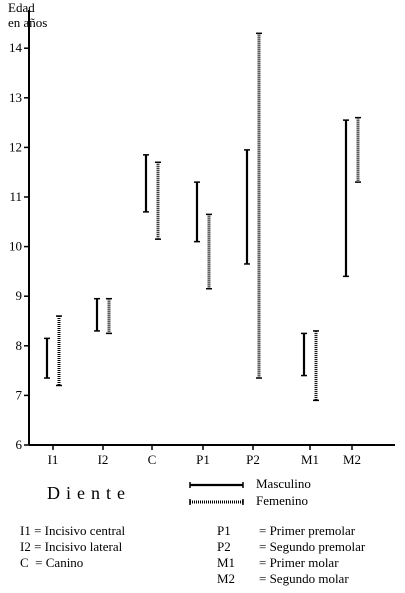 The image size is (405, 593). I want to click on range-bar-femenino-p2, so click(259, 205).